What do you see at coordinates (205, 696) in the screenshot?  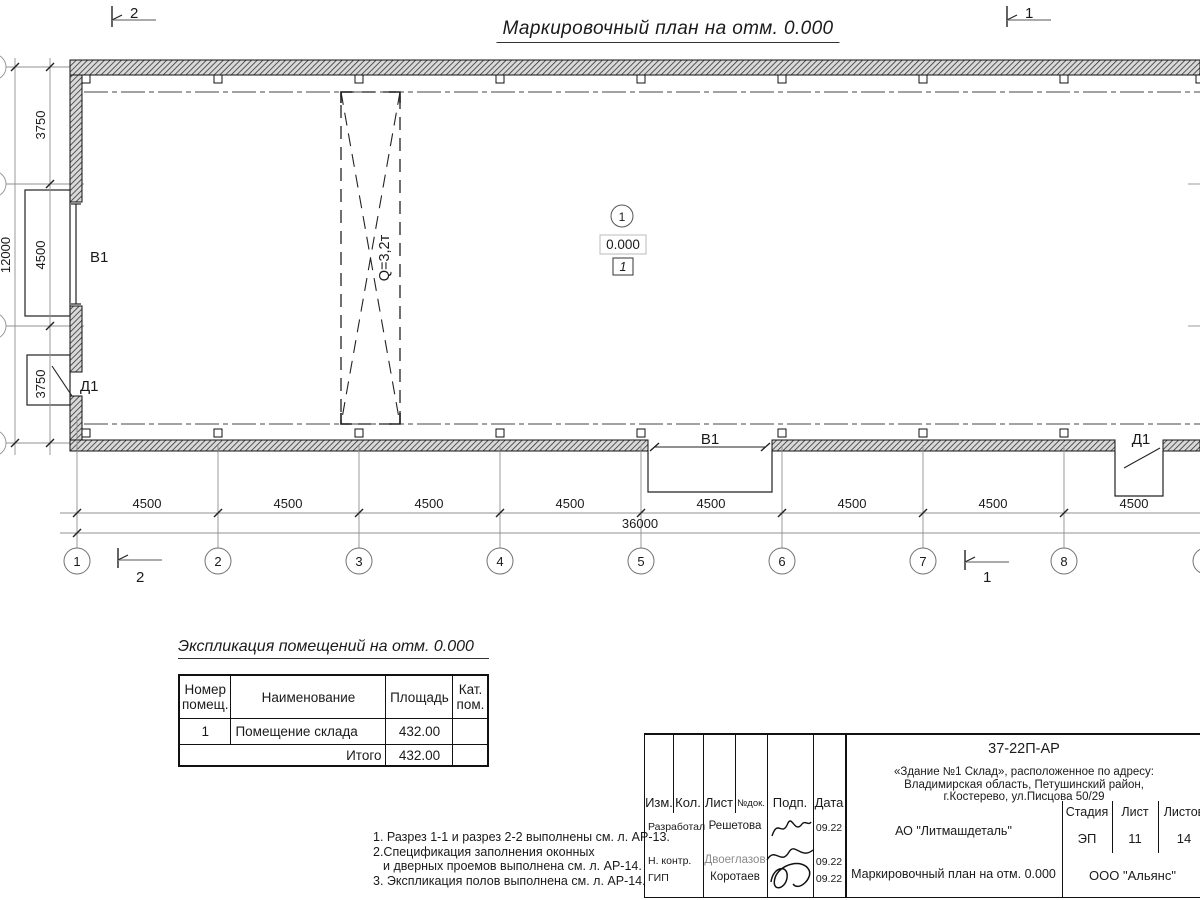 I see `col-number: Номер помещ.` at bounding box center [205, 696].